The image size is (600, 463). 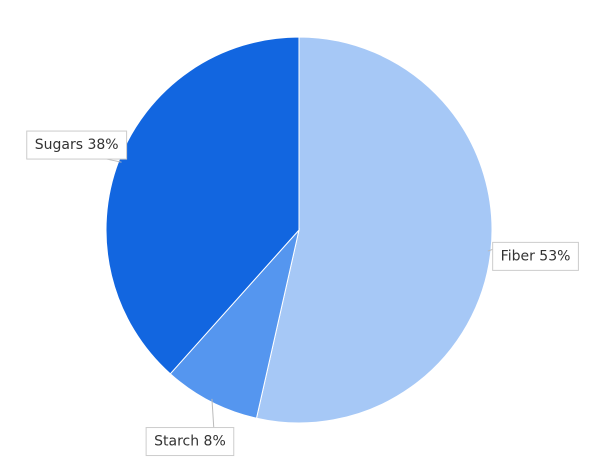 What do you see at coordinates (234, 323) in the screenshot?
I see `pie-slice` at bounding box center [234, 323].